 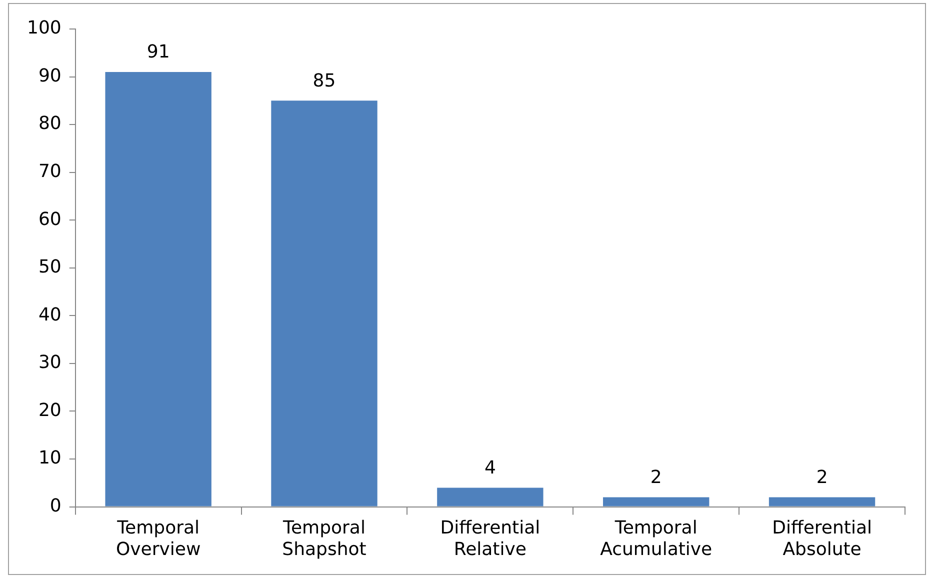 I want to click on y-tick-label: 10, so click(x=50, y=458).